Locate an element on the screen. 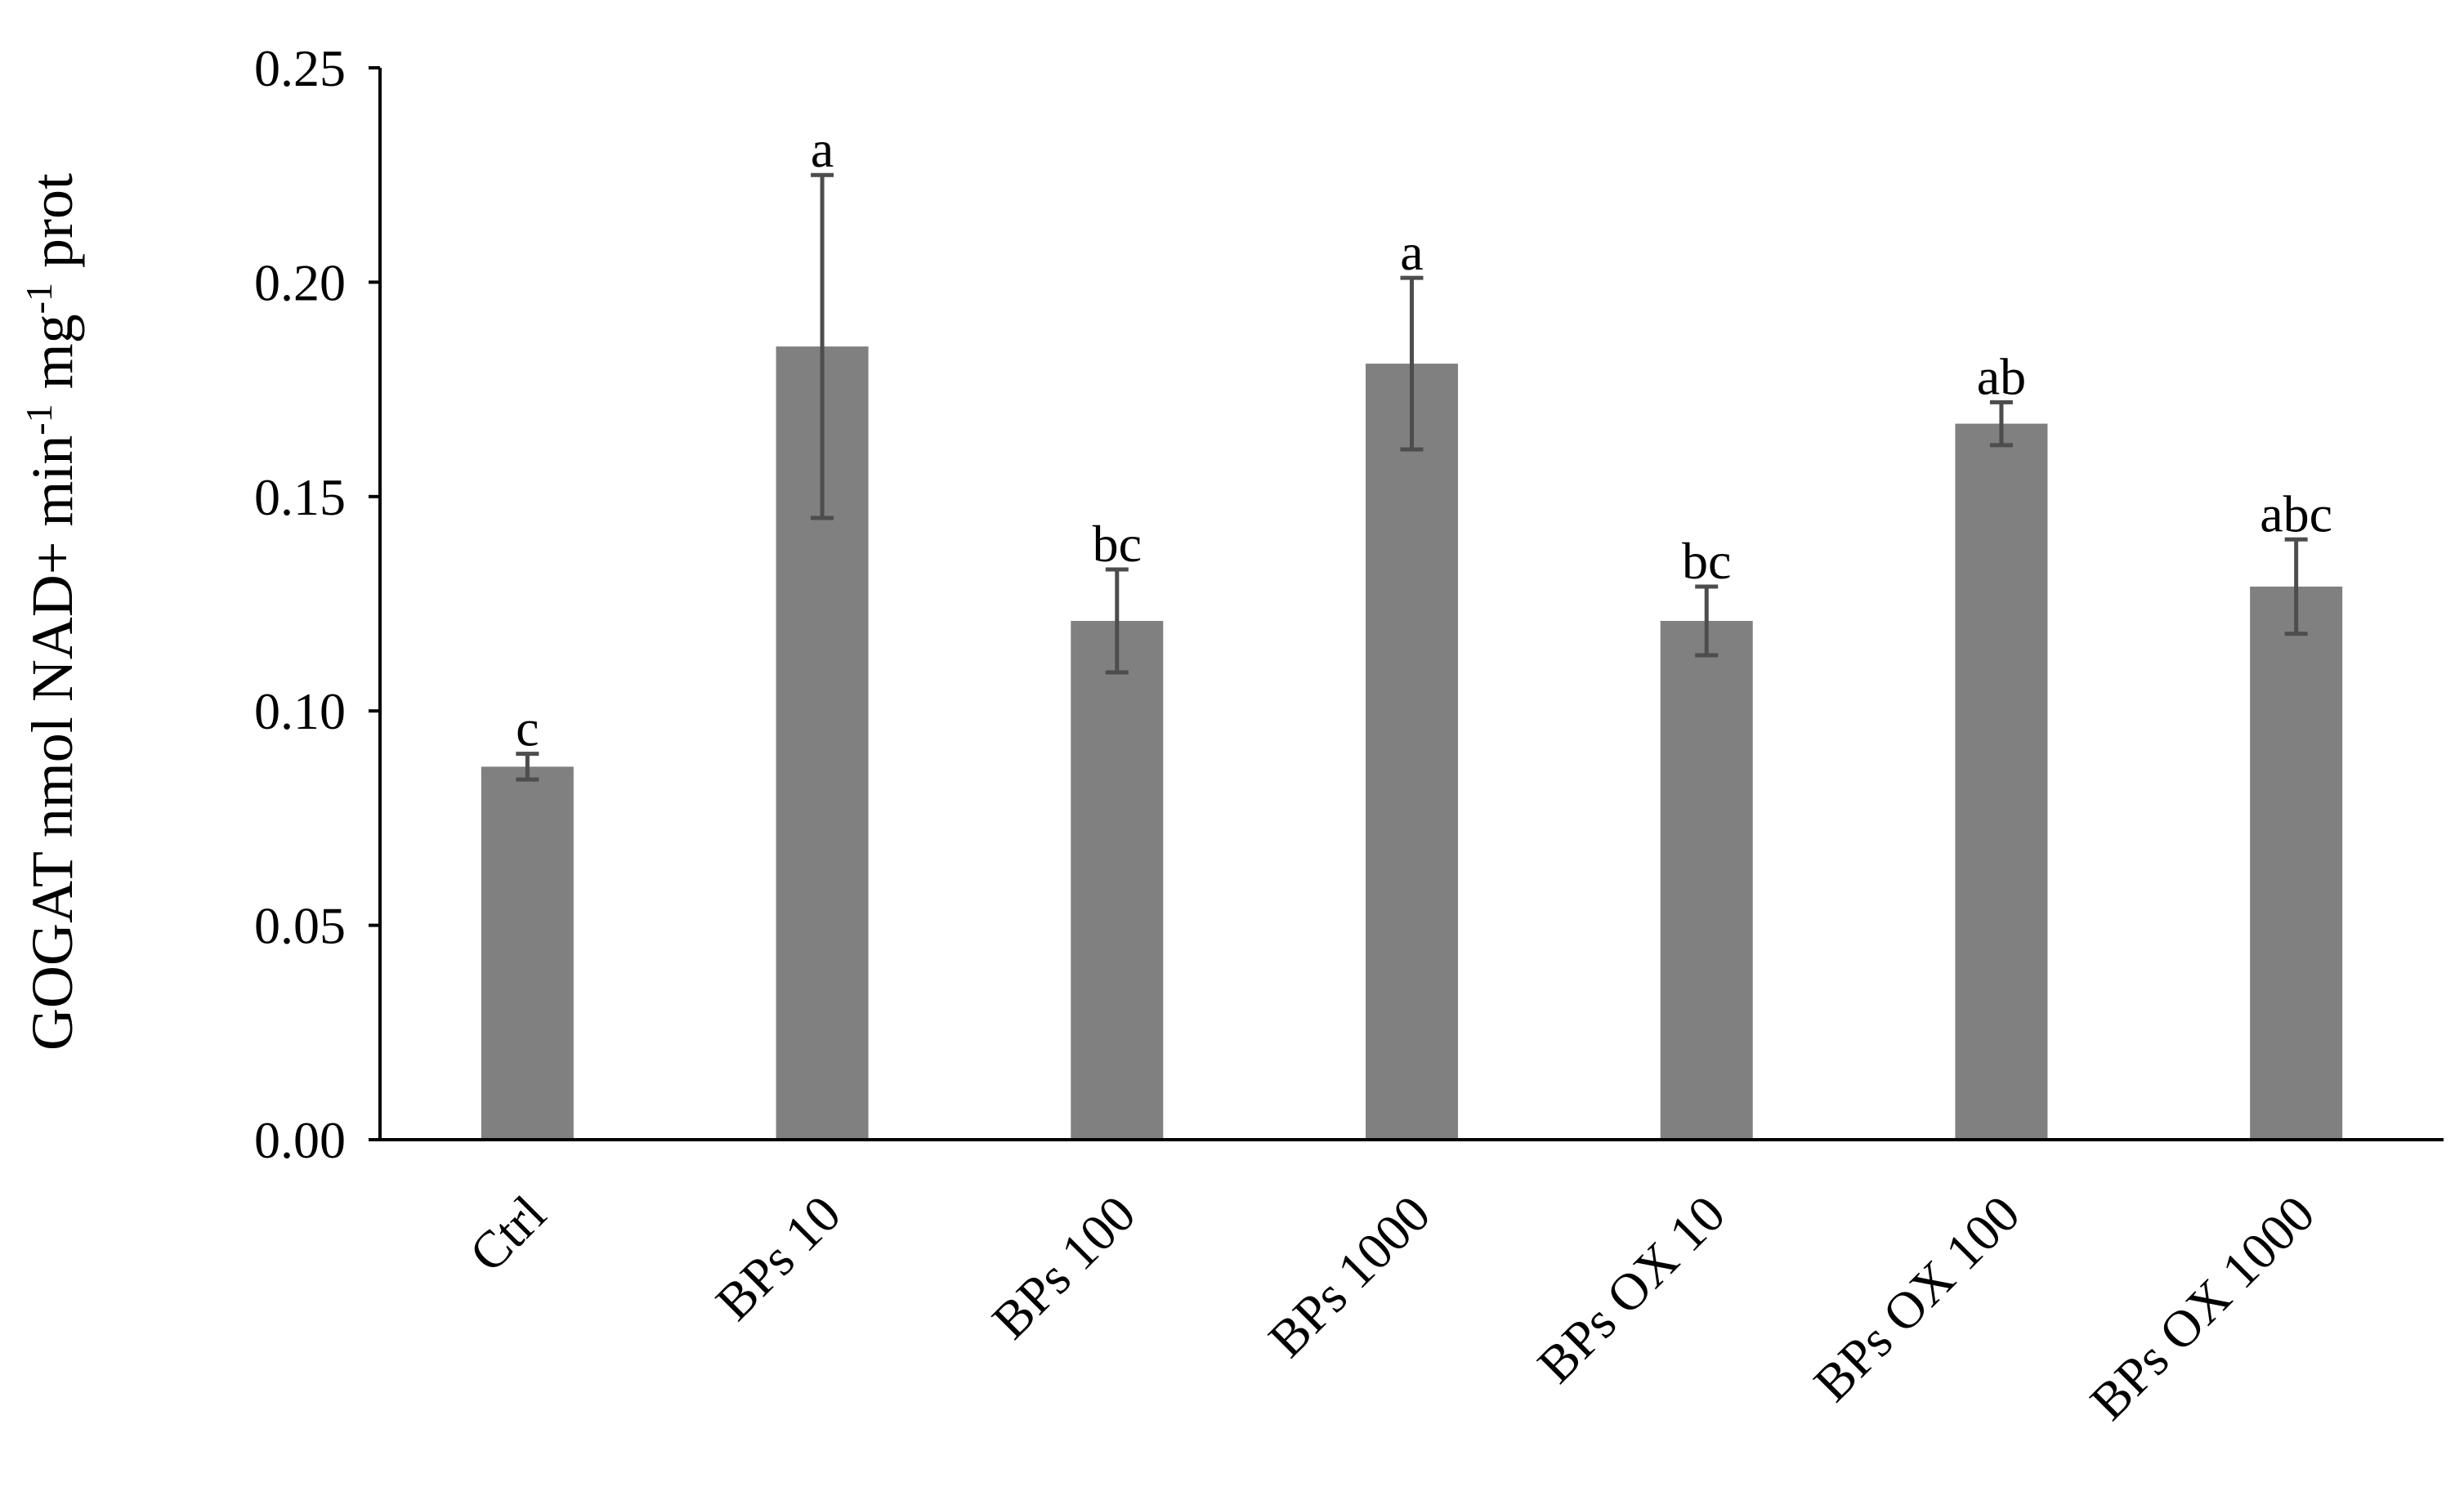 The height and width of the screenshot is (1491, 2464). x-tick-label: BPs OX 100 is located at coordinates (1917, 1299).